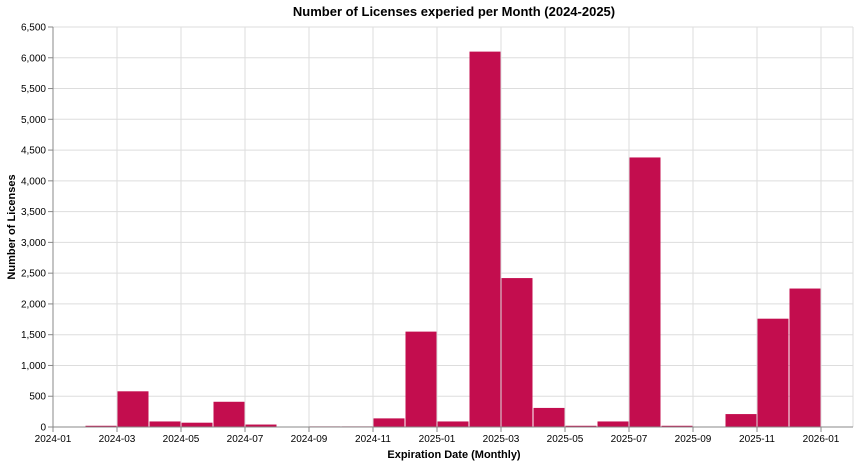 Image resolution: width=859 pixels, height=469 pixels. Describe the element at coordinates (373, 439) in the screenshot. I see `x-tick-label: 2024-11` at that location.